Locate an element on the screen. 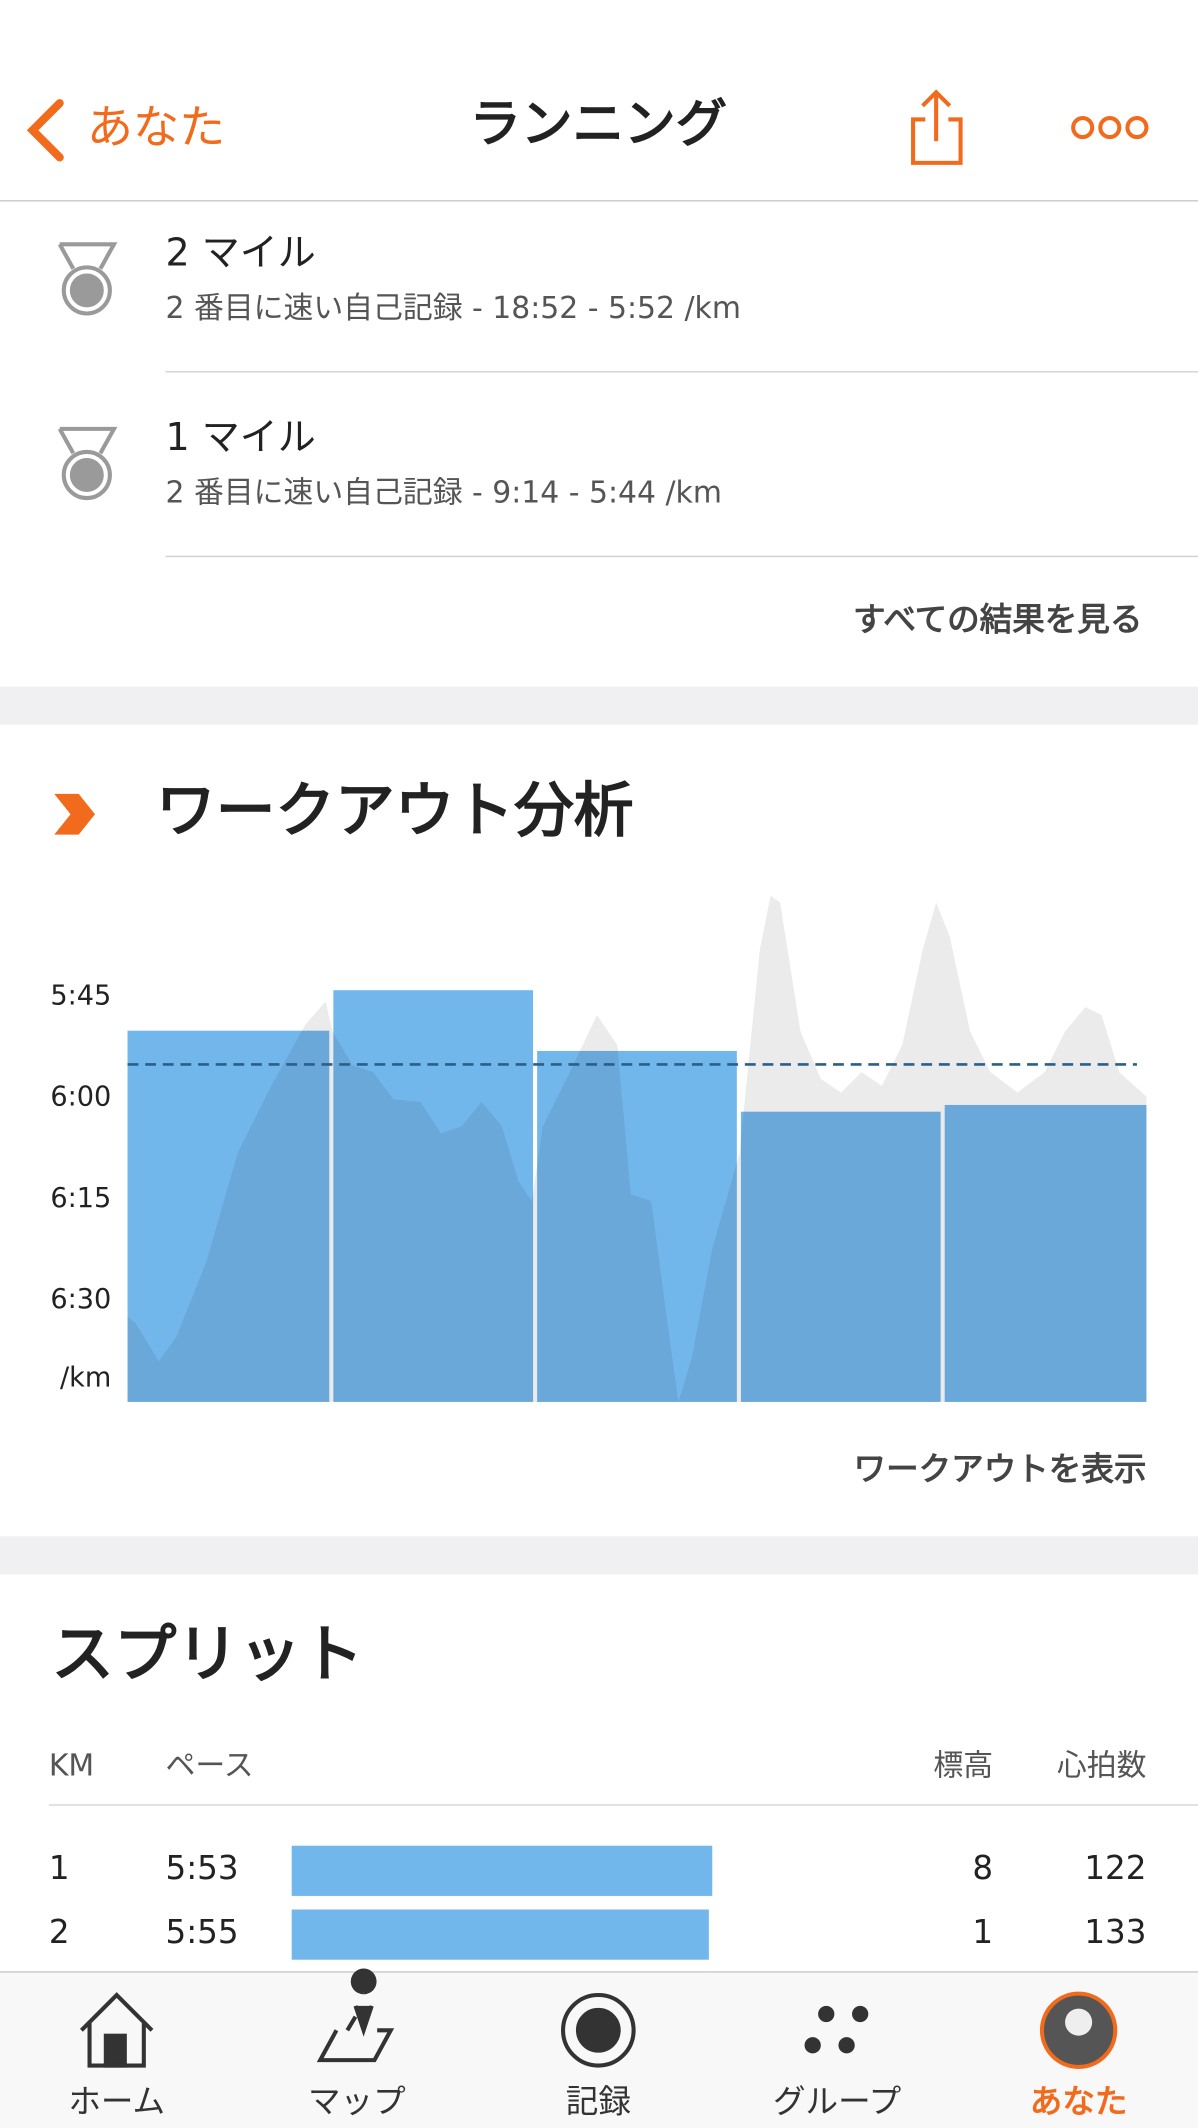 This screenshot has width=1198, height=2128. home-door is located at coordinates (115, 2050).